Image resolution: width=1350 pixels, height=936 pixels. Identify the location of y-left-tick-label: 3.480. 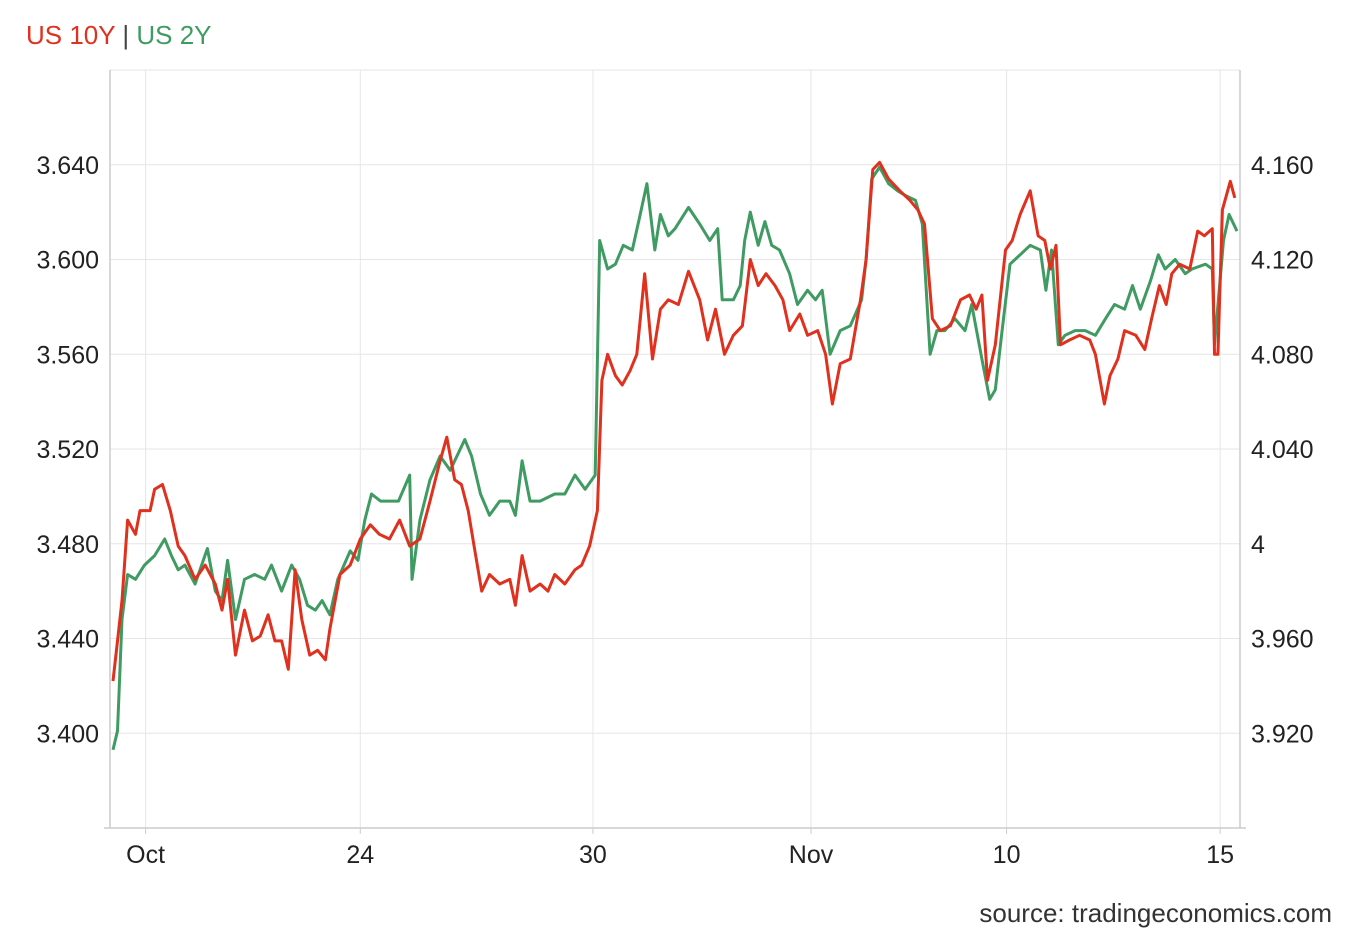
(67, 545).